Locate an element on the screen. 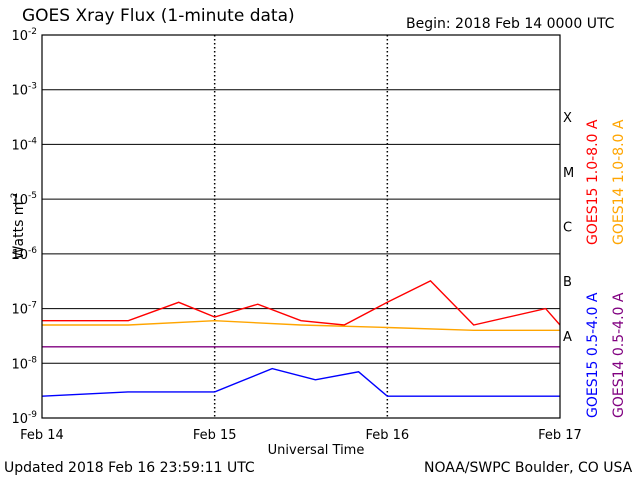 The image size is (640, 480). y-axis-label-superscript: -2 is located at coordinates (15, 197).